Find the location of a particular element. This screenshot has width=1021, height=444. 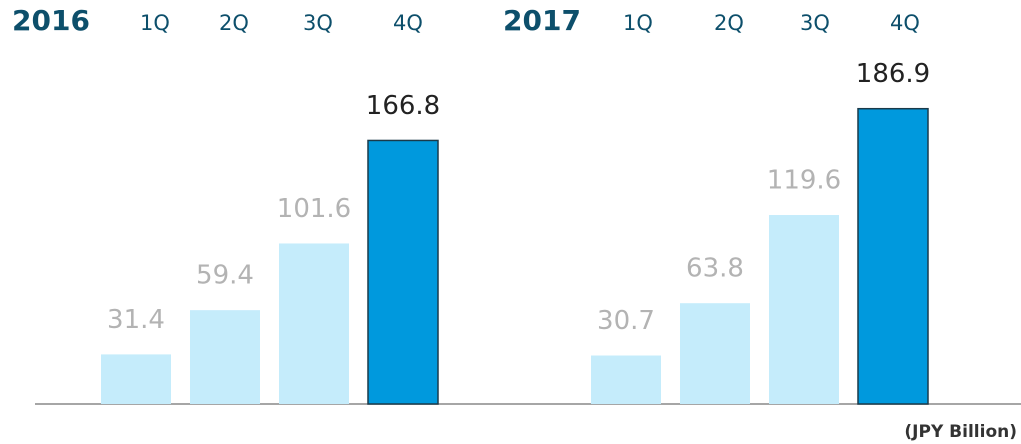

year-title: 2016 is located at coordinates (51, 20).